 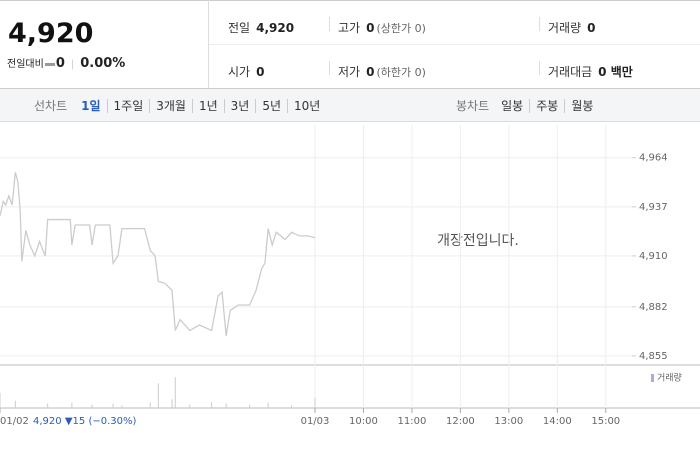 What do you see at coordinates (208, 44) in the screenshot?
I see `divider` at bounding box center [208, 44].